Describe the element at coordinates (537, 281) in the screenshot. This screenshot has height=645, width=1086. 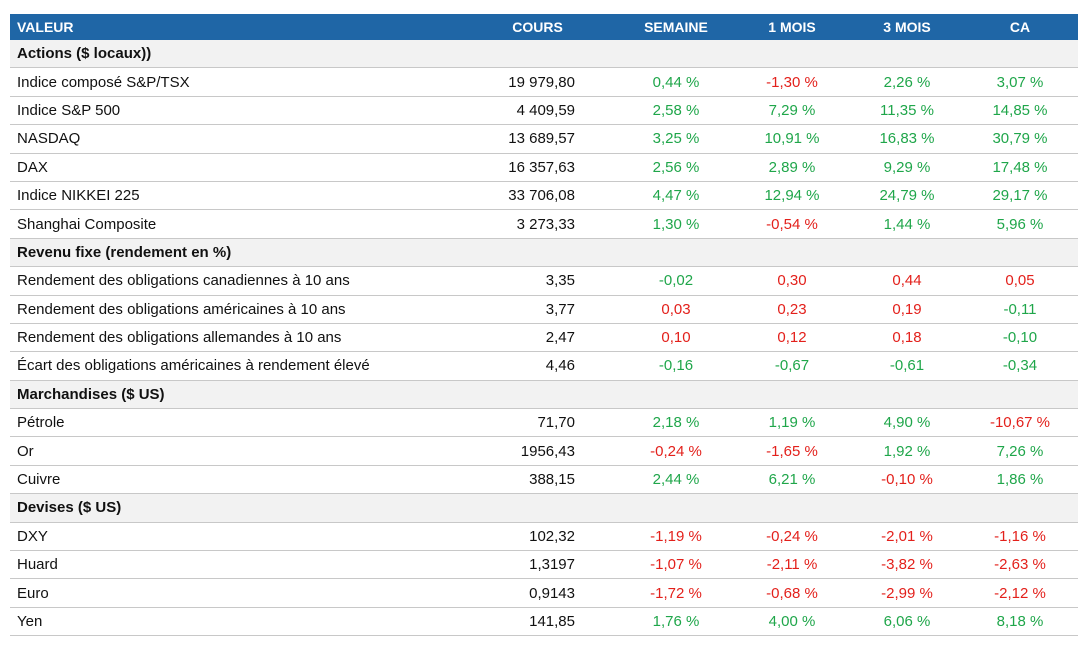
I see `cell: 3,35` at that location.